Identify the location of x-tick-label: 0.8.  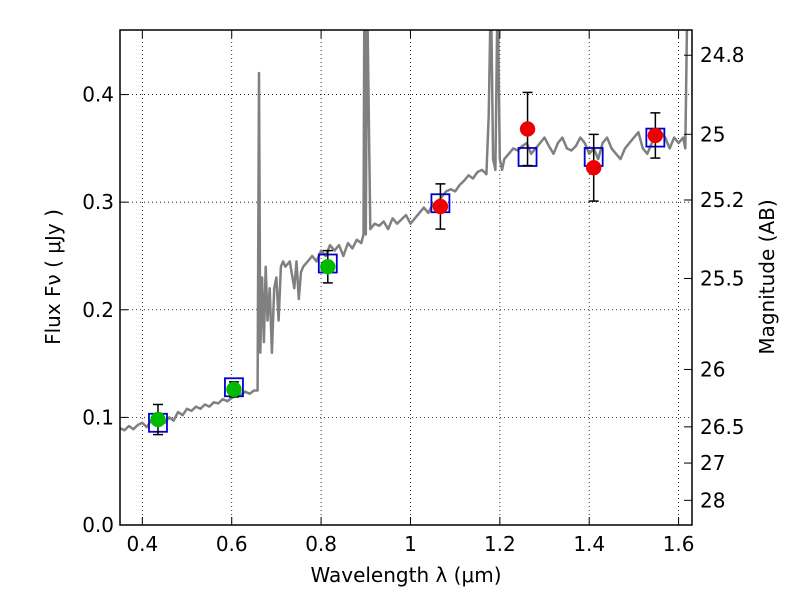
(321, 544).